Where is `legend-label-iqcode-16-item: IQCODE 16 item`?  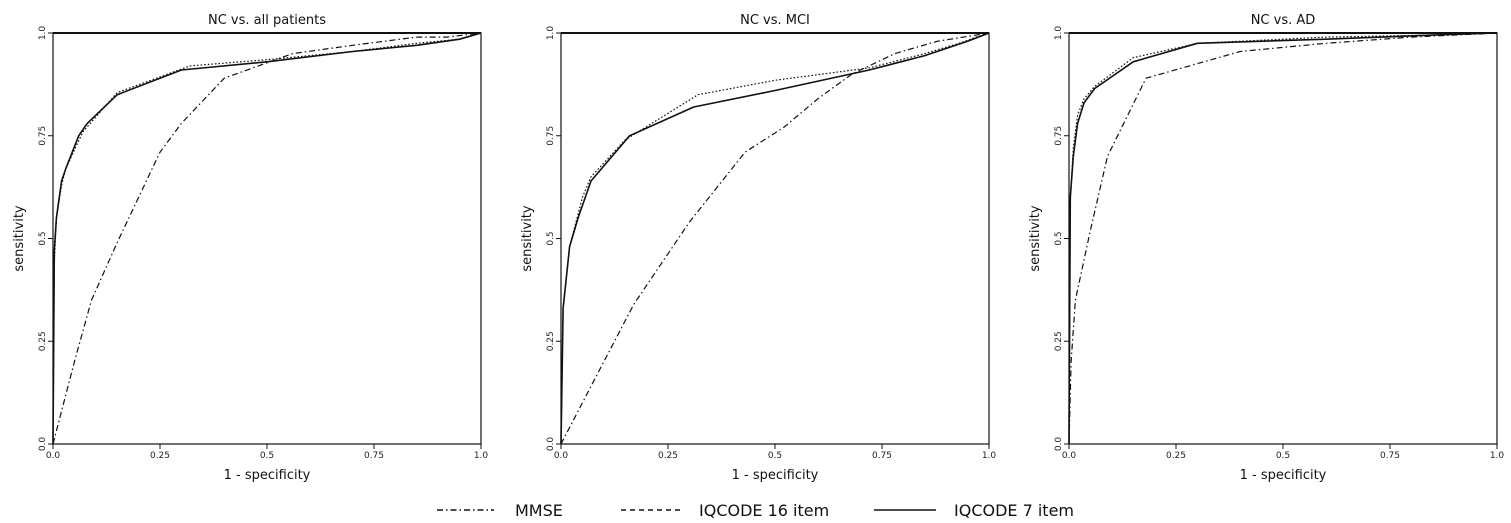
legend-label-iqcode-16-item: IQCODE 16 item is located at coordinates (764, 510).